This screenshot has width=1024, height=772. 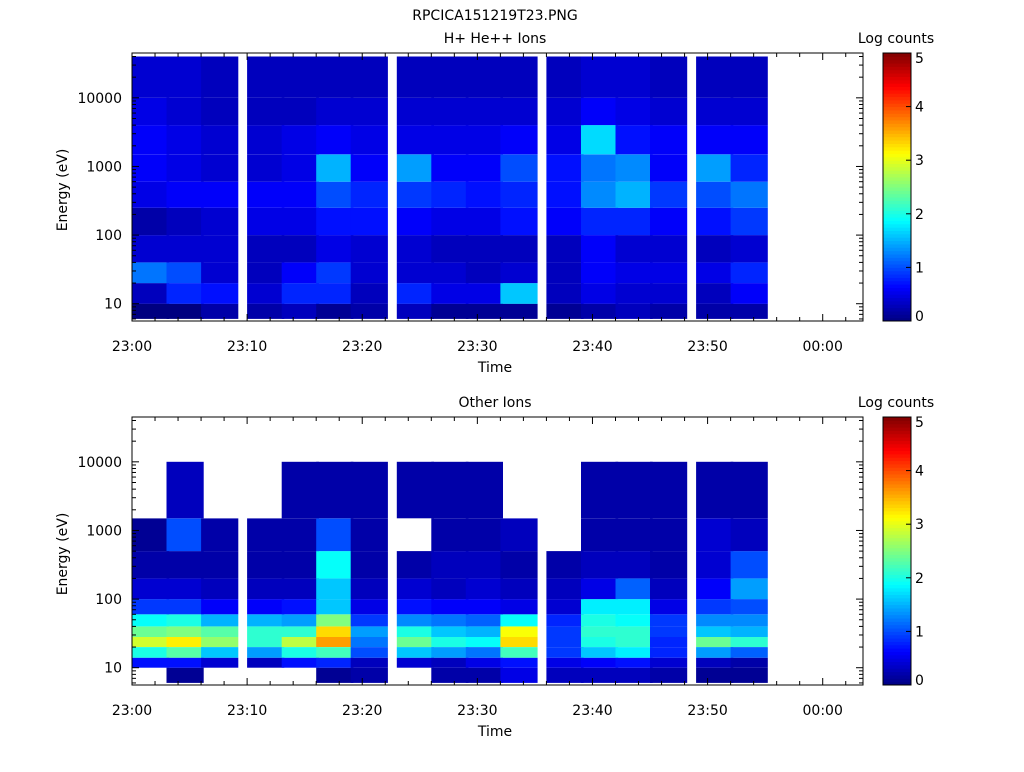 What do you see at coordinates (247, 711) in the screenshot?
I see `x-tick-label: 23:10` at bounding box center [247, 711].